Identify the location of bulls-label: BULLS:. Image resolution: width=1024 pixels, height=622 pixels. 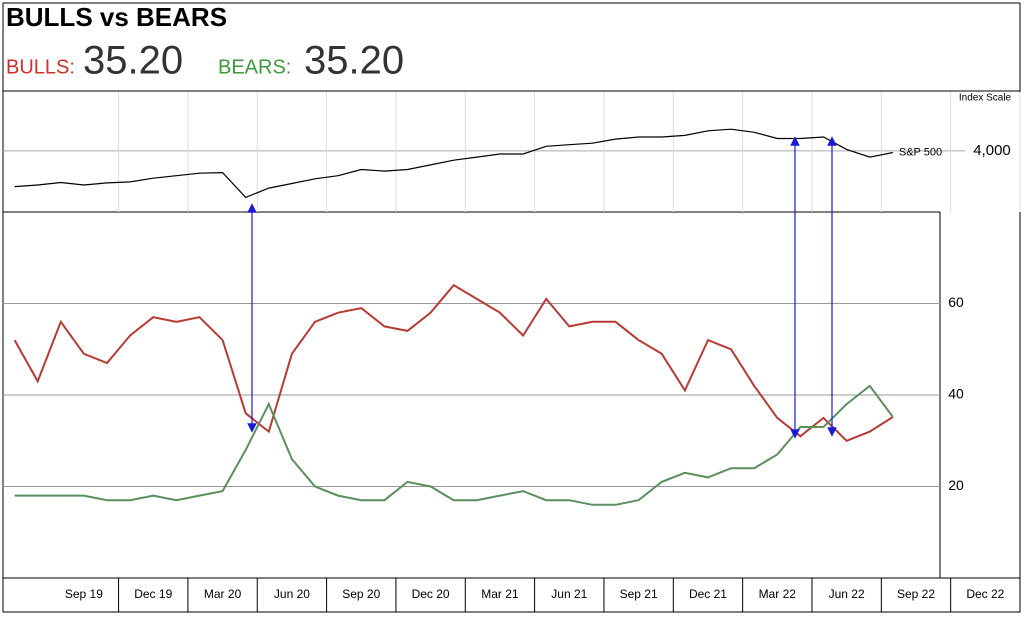
(40, 67).